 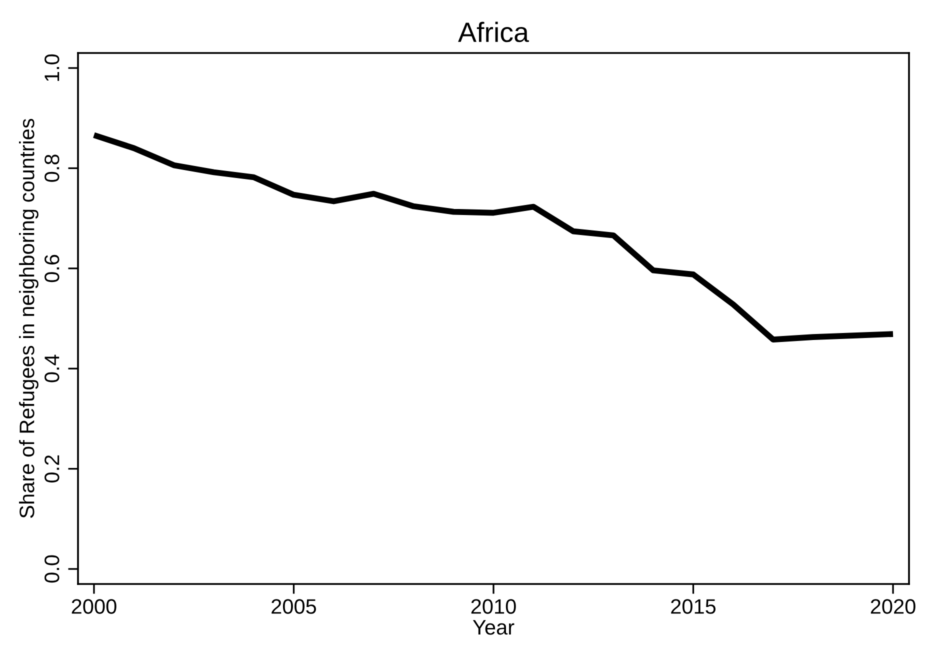 What do you see at coordinates (52, 168) in the screenshot?
I see `y-tick-label: 0.8` at bounding box center [52, 168].